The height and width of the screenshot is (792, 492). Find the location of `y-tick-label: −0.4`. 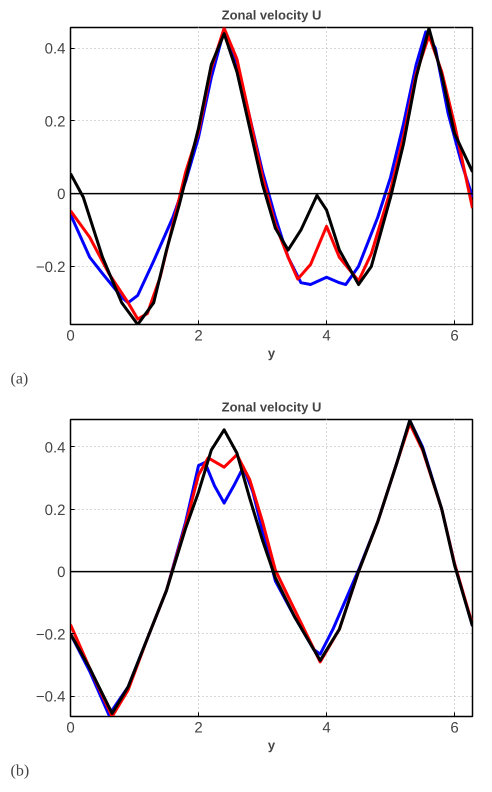

y-tick-label: −0.4 is located at coordinates (51, 697).